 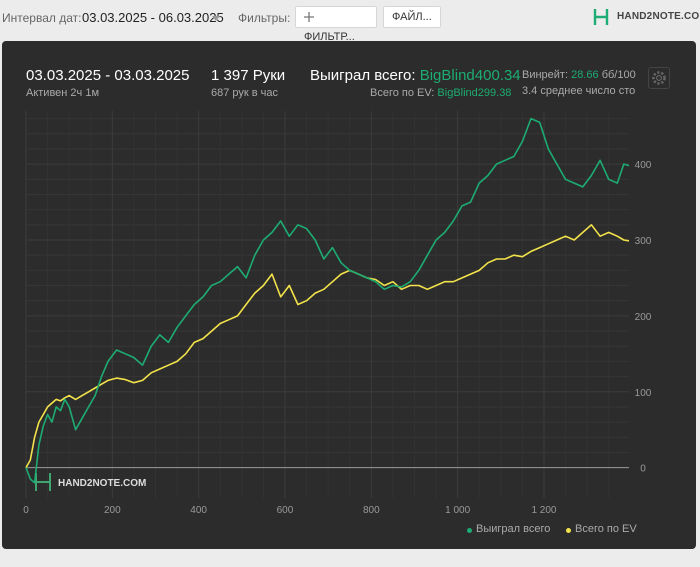 I want to click on x-tick-label: 1 000, so click(x=457, y=510).